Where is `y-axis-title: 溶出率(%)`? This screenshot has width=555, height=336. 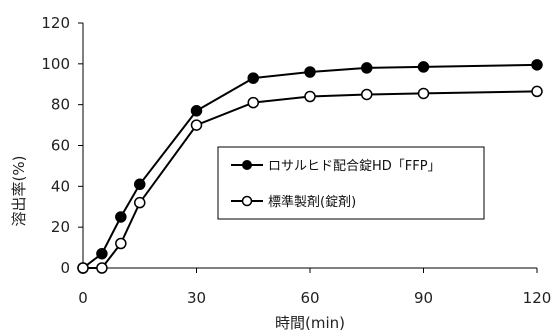
y-axis-title: 溶出率(%) is located at coordinates (19, 191).